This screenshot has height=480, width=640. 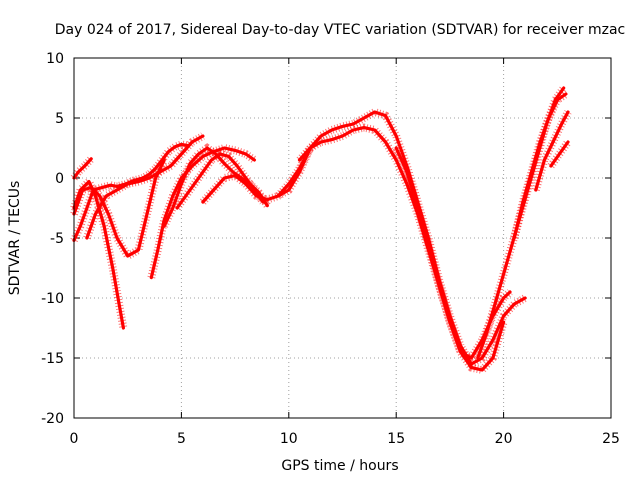 I want to click on y-tick-label: 10, so click(x=55, y=59).